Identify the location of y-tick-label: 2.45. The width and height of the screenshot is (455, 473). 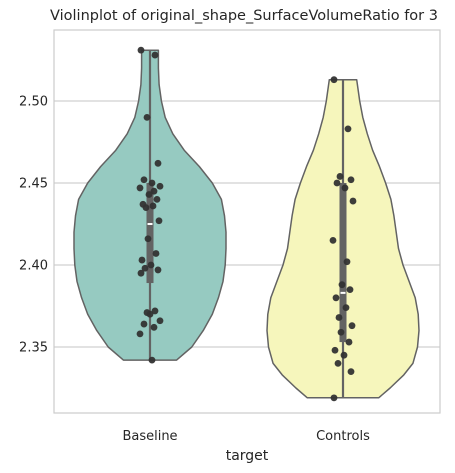
(33, 184).